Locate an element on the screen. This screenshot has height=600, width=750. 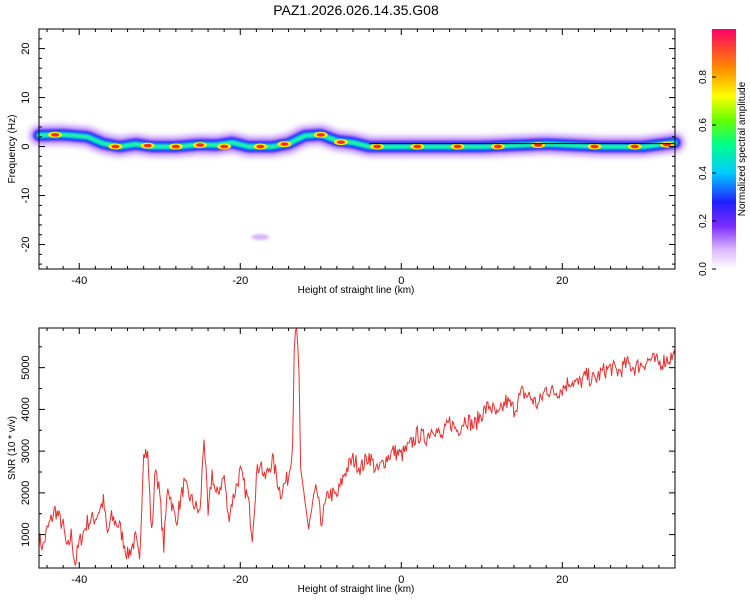
chart-title: PAZ1.2026.026.14.35.G08 is located at coordinates (356, 10).